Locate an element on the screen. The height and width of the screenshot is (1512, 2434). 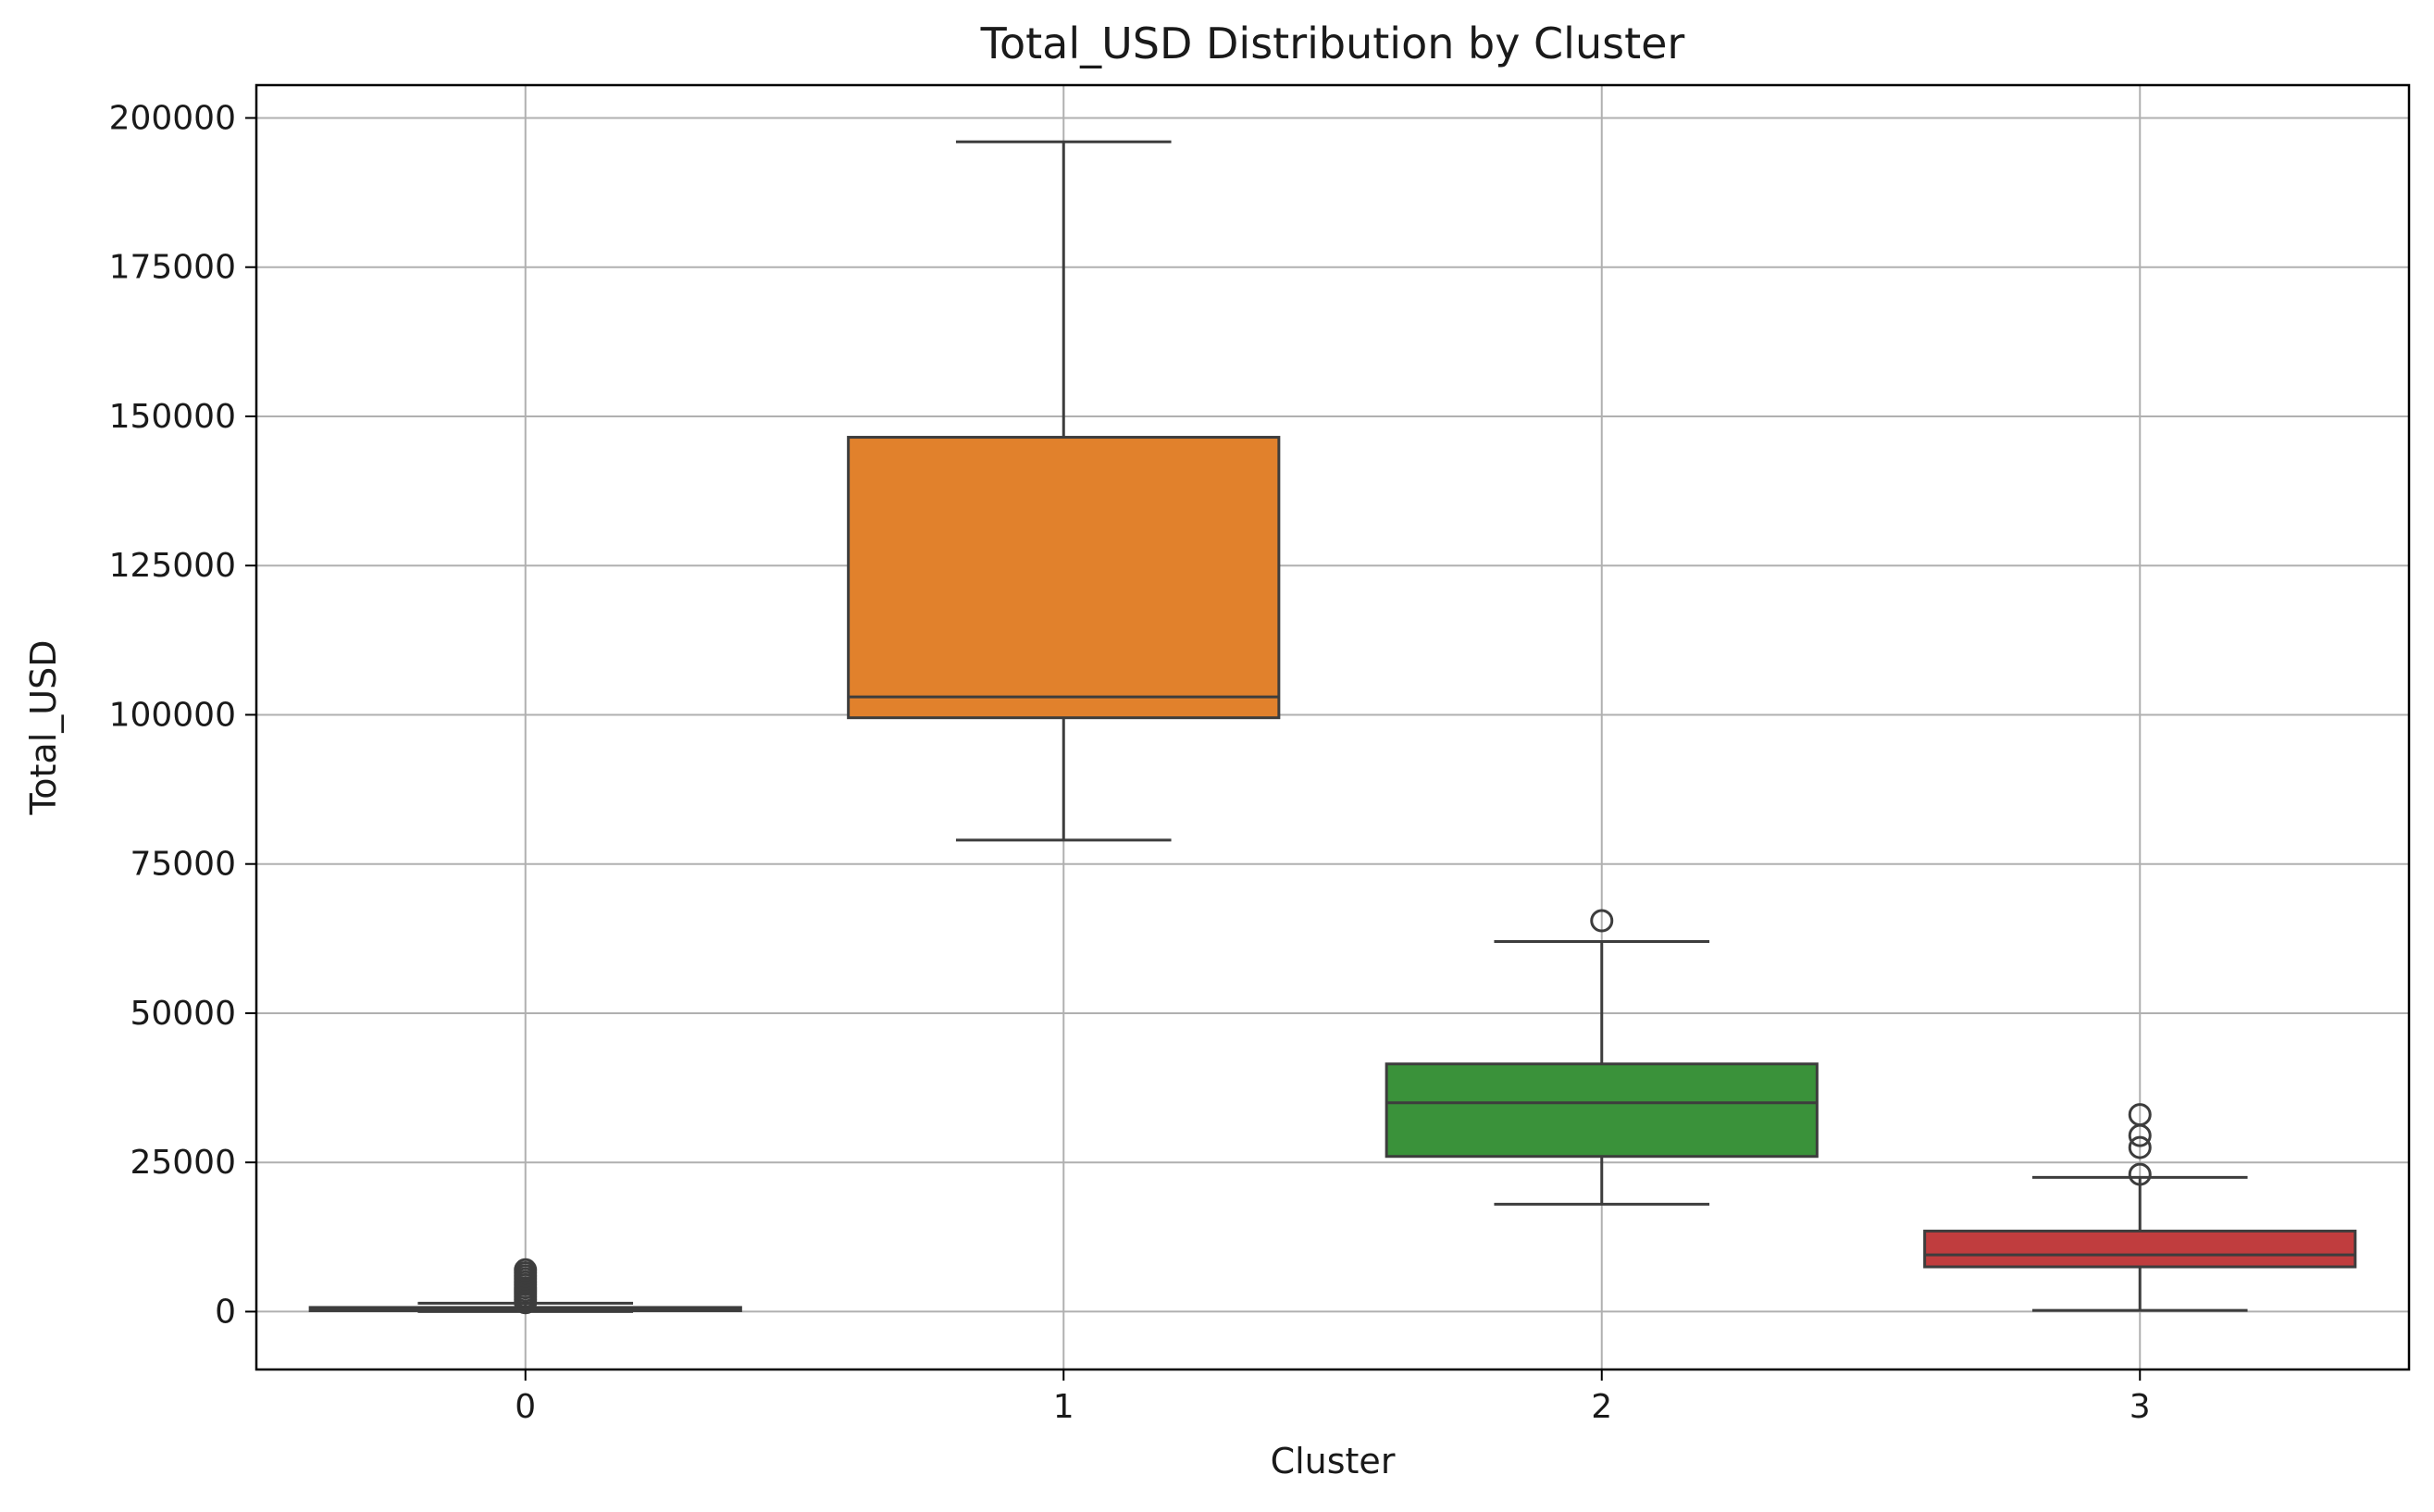
x-tick-label: 1 is located at coordinates (1063, 1407).